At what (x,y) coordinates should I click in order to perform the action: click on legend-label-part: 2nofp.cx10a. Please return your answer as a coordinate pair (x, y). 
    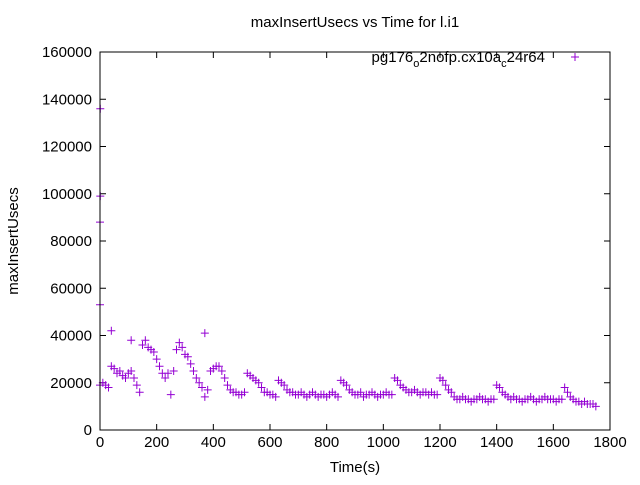
    Looking at the image, I should click on (460, 57).